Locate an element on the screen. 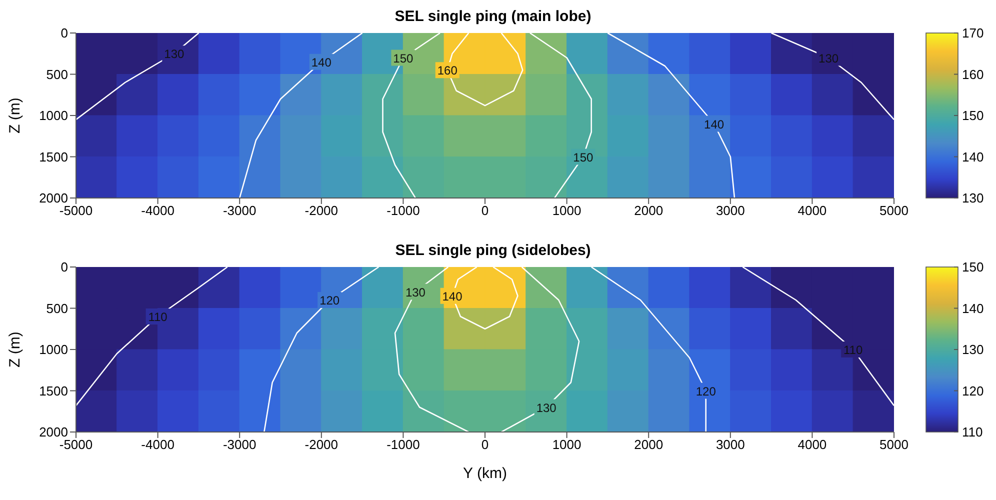 The width and height of the screenshot is (996, 500). annotation: 150 is located at coordinates (403, 58).